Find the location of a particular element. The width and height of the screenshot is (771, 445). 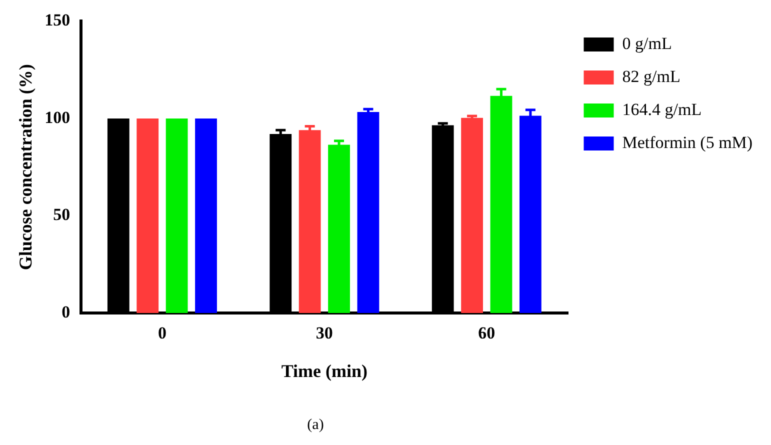

y-axis-title: Glucose concentration (%) is located at coordinates (25, 167).